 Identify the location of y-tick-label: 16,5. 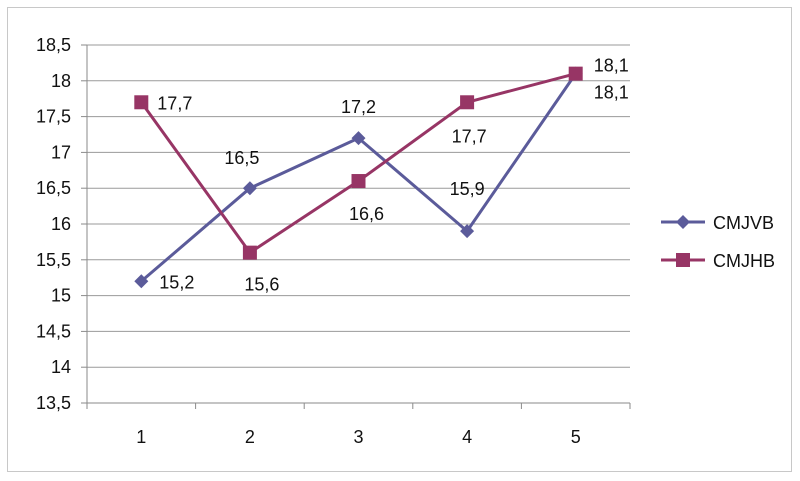
(53, 188).